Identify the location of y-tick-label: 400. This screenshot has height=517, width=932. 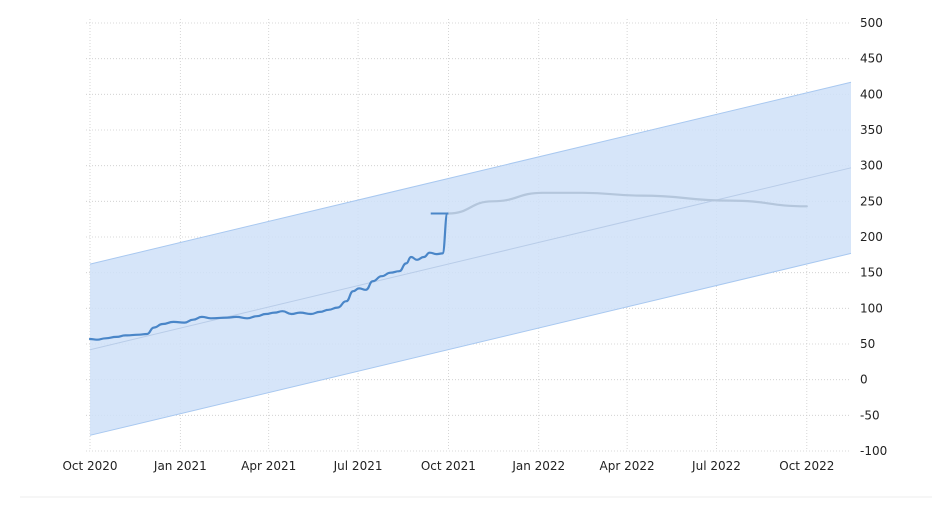
(871, 94).